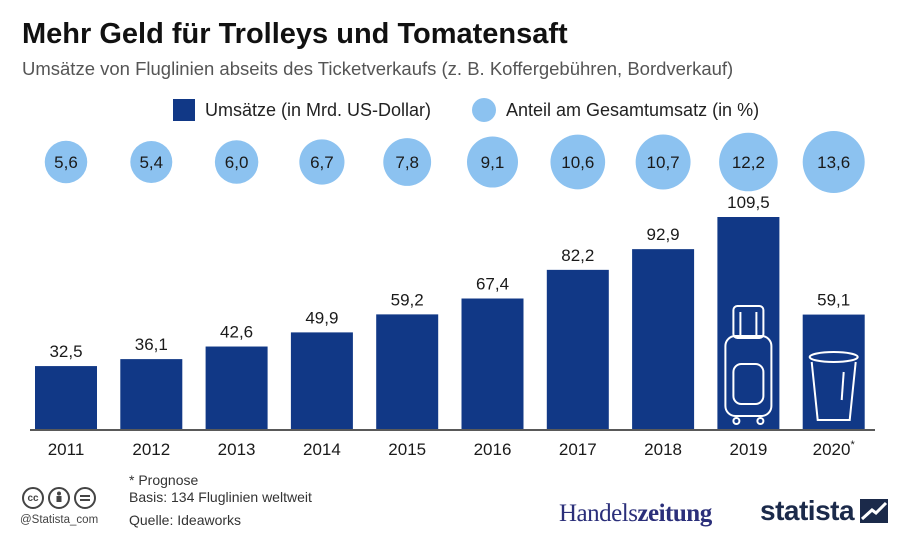 Image resolution: width=900 pixels, height=540 pixels. What do you see at coordinates (237, 449) in the screenshot?
I see `x-tick-label: 2013` at bounding box center [237, 449].